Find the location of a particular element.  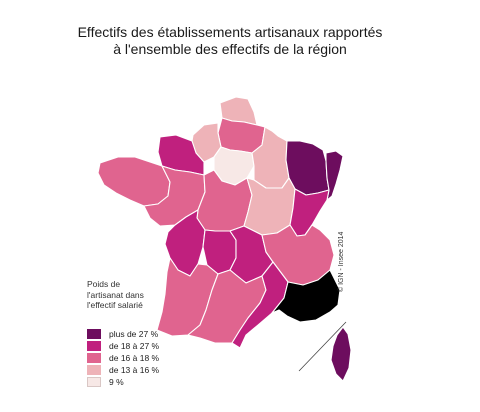

map-title-line-2: à l'ensemble des effectifs de la région is located at coordinates (230, 49).